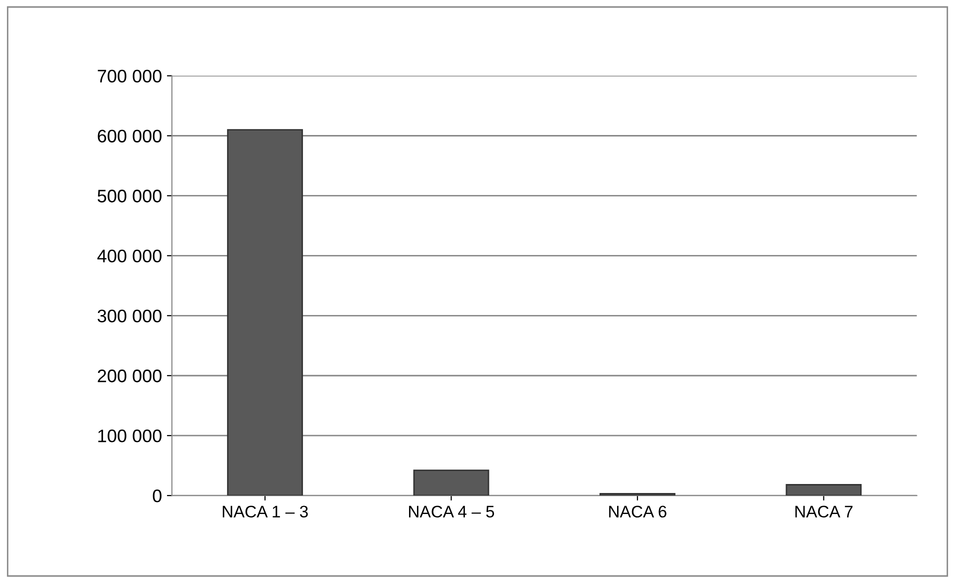 This screenshot has width=955, height=583. I want to click on x-tick-label: NACA 1 – 3, so click(265, 512).